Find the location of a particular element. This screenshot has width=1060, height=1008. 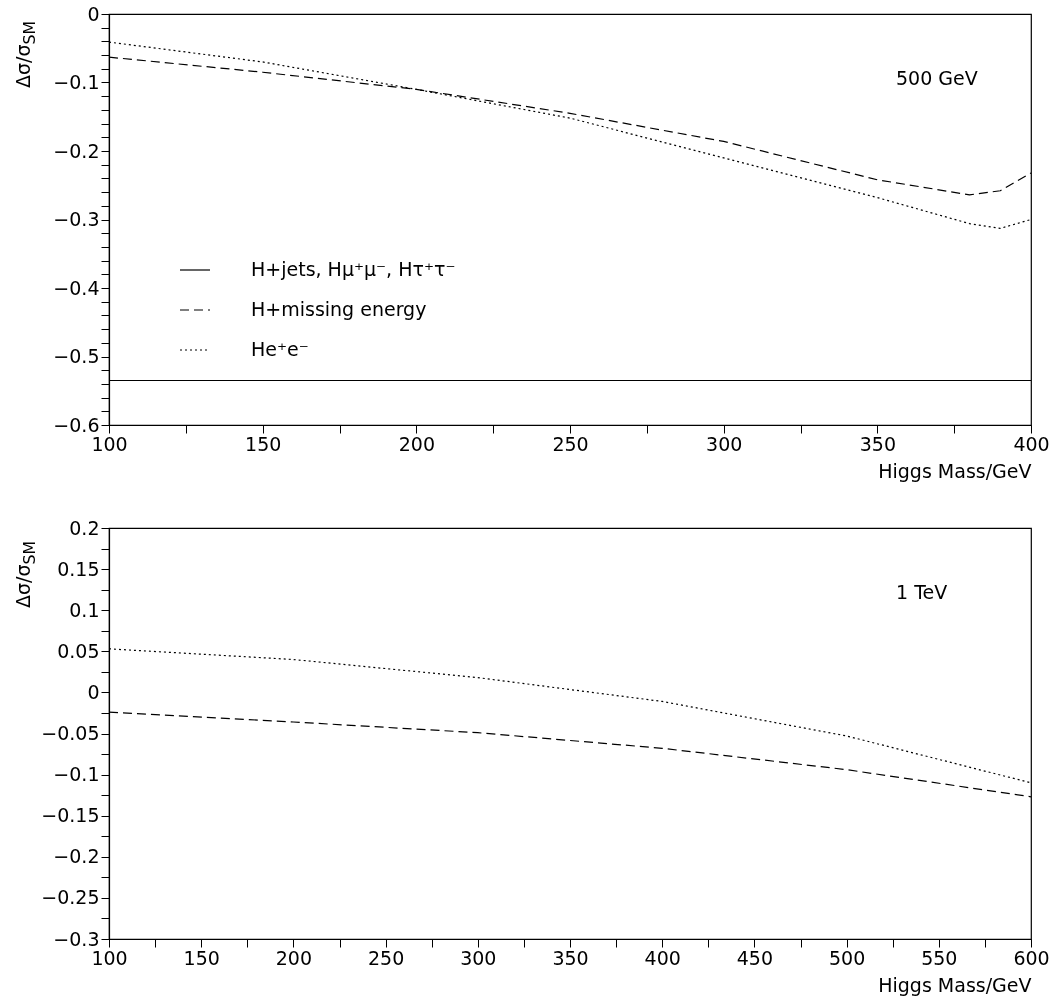

y-tick-label: −0.25 is located at coordinates (70, 897).